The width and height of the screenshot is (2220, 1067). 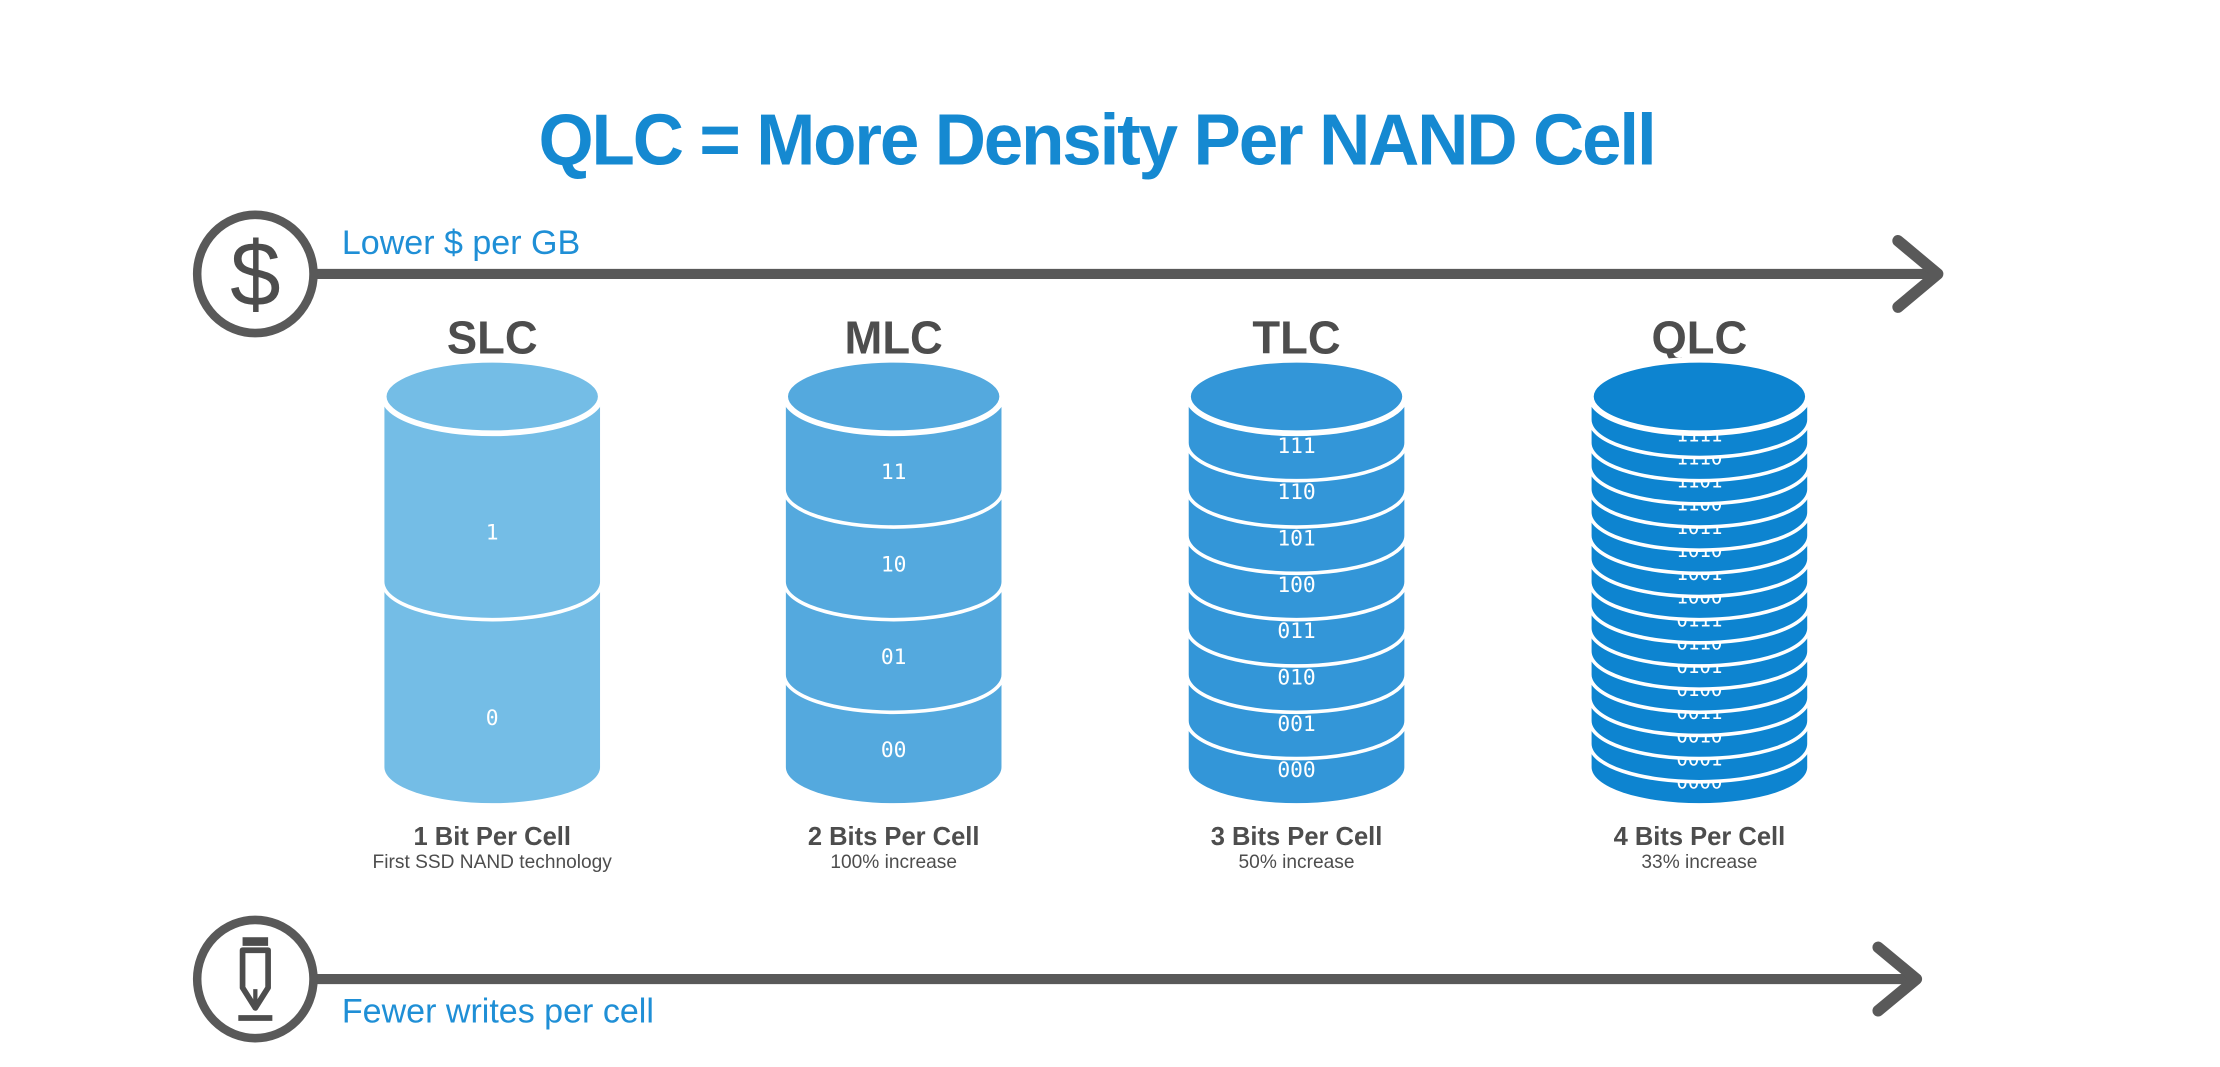 I want to click on top-arrow, so click(x=1129, y=274).